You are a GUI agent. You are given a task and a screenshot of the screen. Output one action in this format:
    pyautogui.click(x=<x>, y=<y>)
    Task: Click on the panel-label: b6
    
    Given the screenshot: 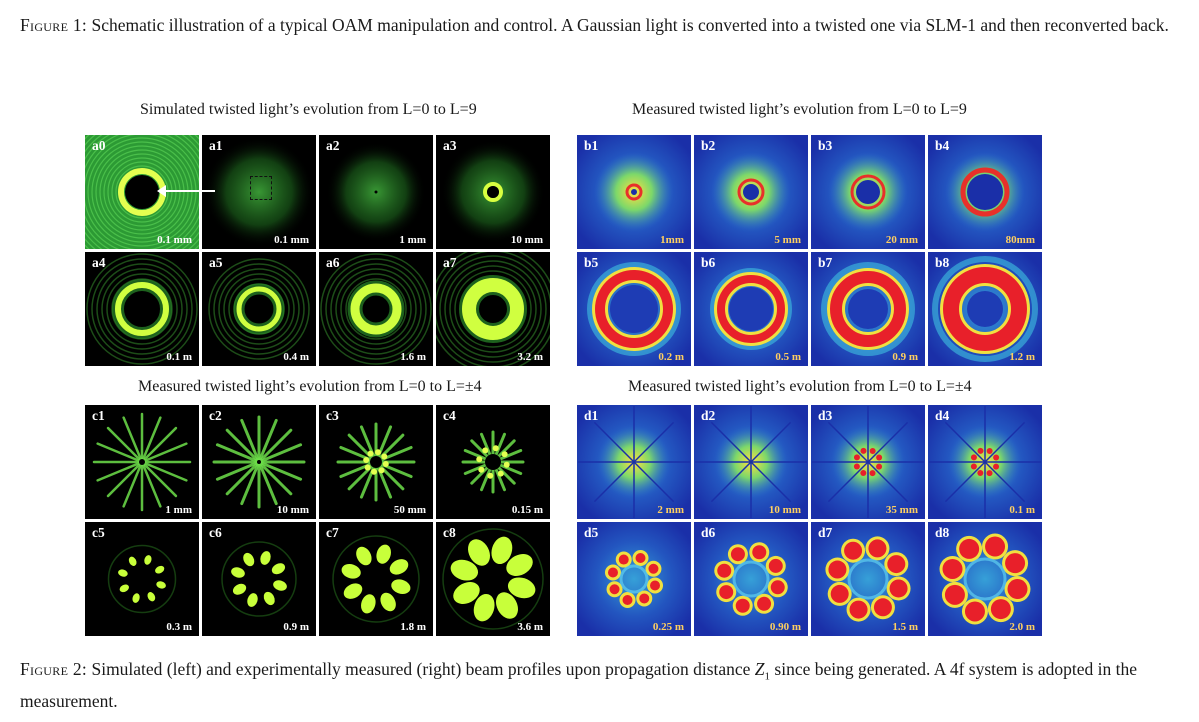 What is the action you would take?
    pyautogui.click(x=708, y=262)
    